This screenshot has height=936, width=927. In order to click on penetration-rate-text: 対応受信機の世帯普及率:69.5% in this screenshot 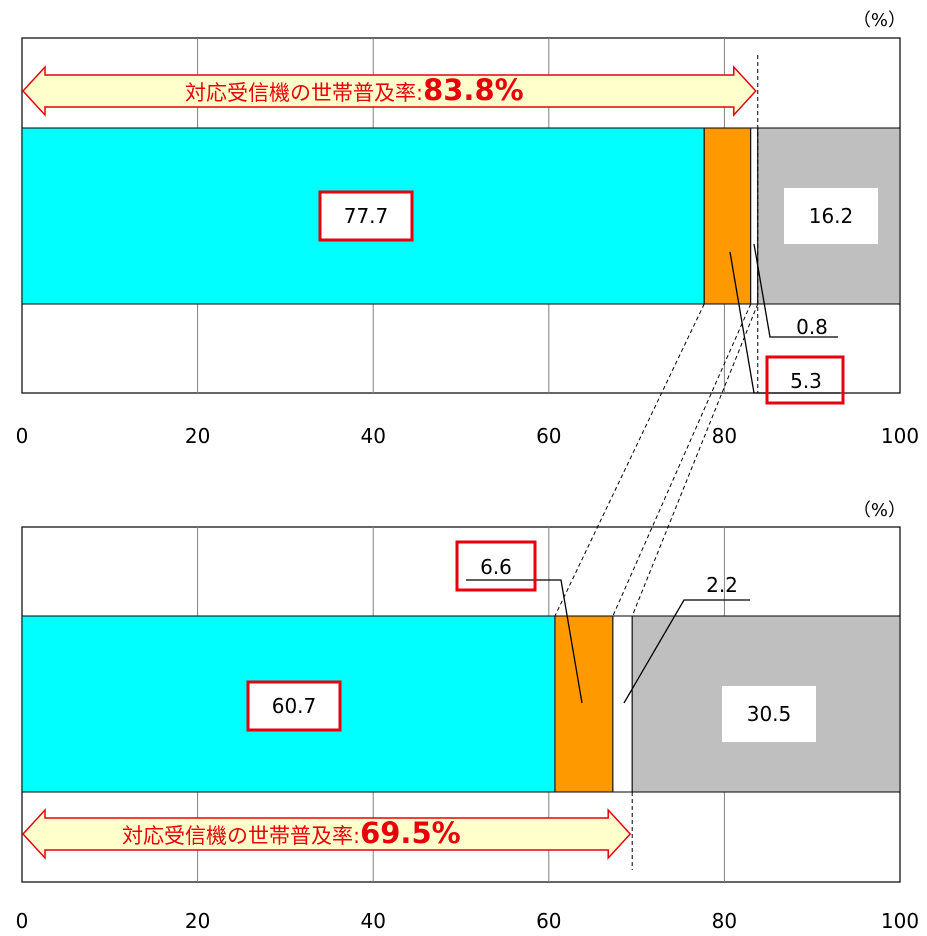, I will do `click(291, 833)`.